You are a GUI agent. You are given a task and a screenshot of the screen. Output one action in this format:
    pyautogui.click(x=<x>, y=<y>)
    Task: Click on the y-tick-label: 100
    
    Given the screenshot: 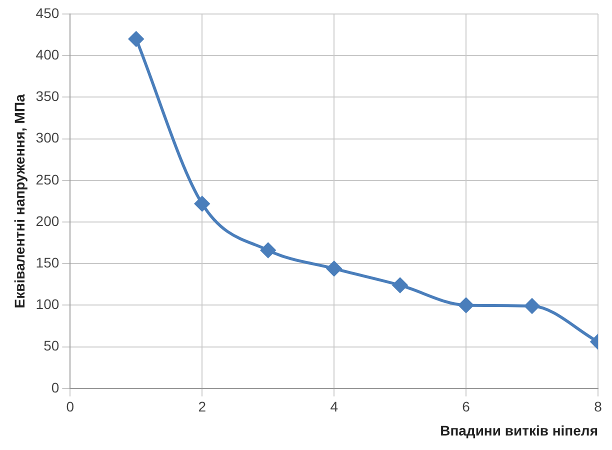 What is the action you would take?
    pyautogui.click(x=48, y=304)
    